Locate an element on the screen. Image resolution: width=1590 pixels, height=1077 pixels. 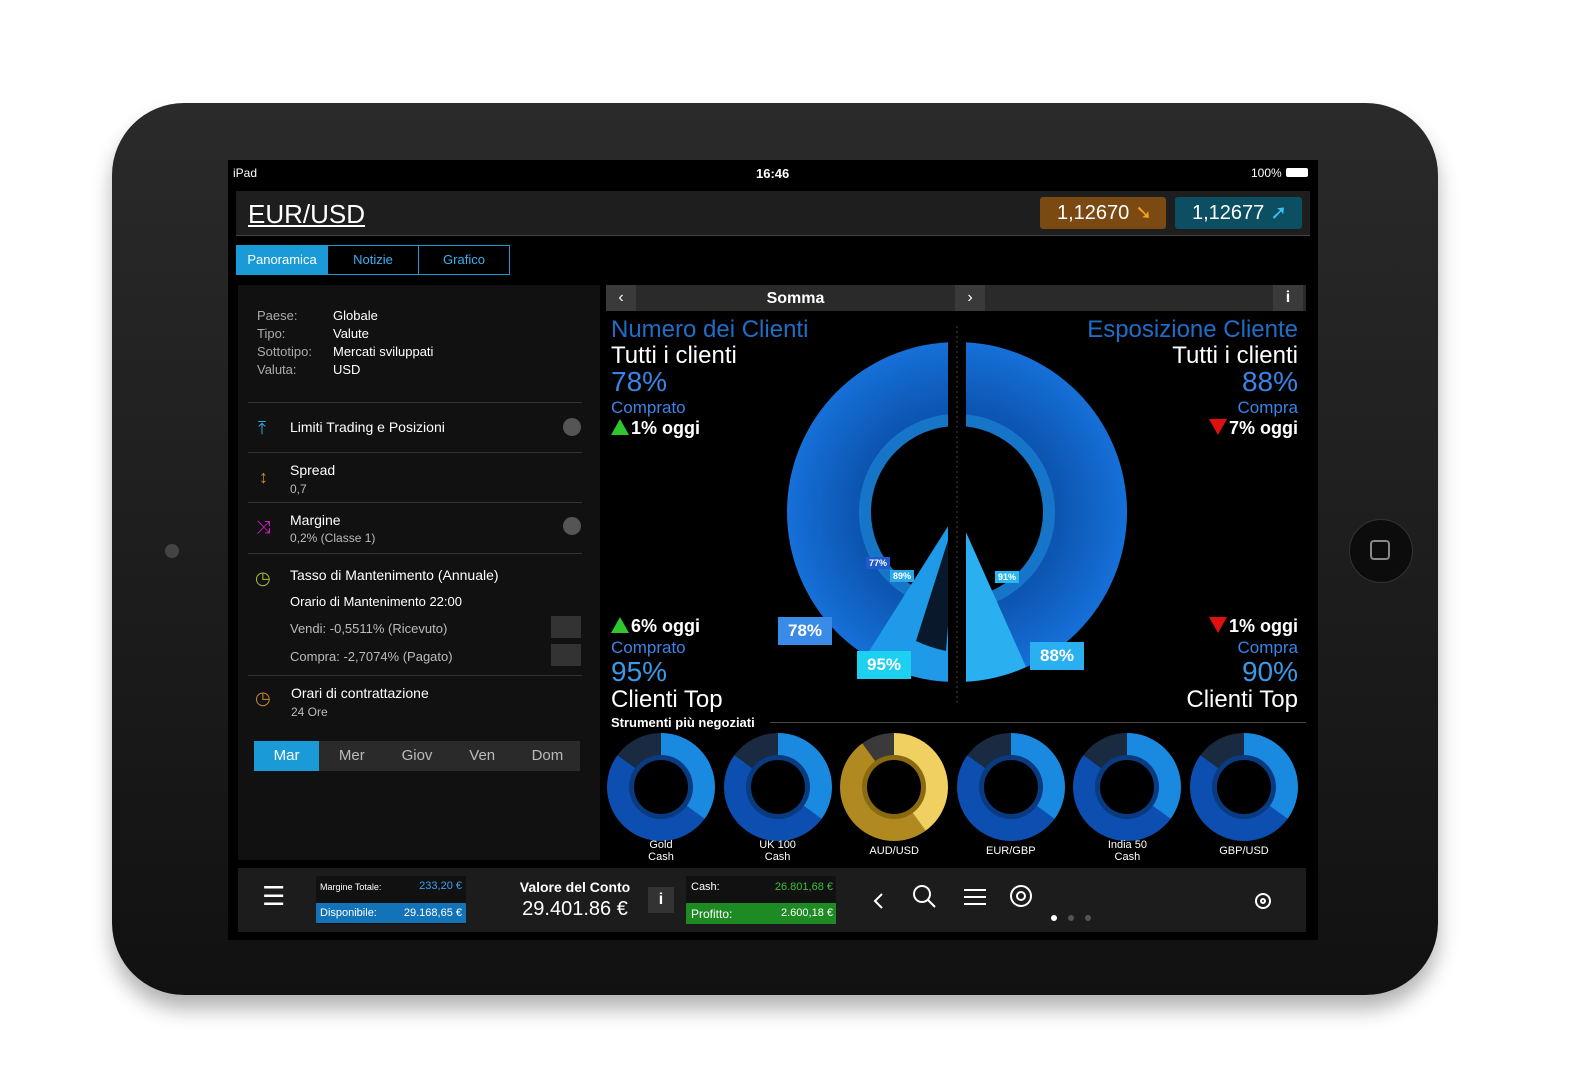
top-percent: 95% is located at coordinates (639, 671).